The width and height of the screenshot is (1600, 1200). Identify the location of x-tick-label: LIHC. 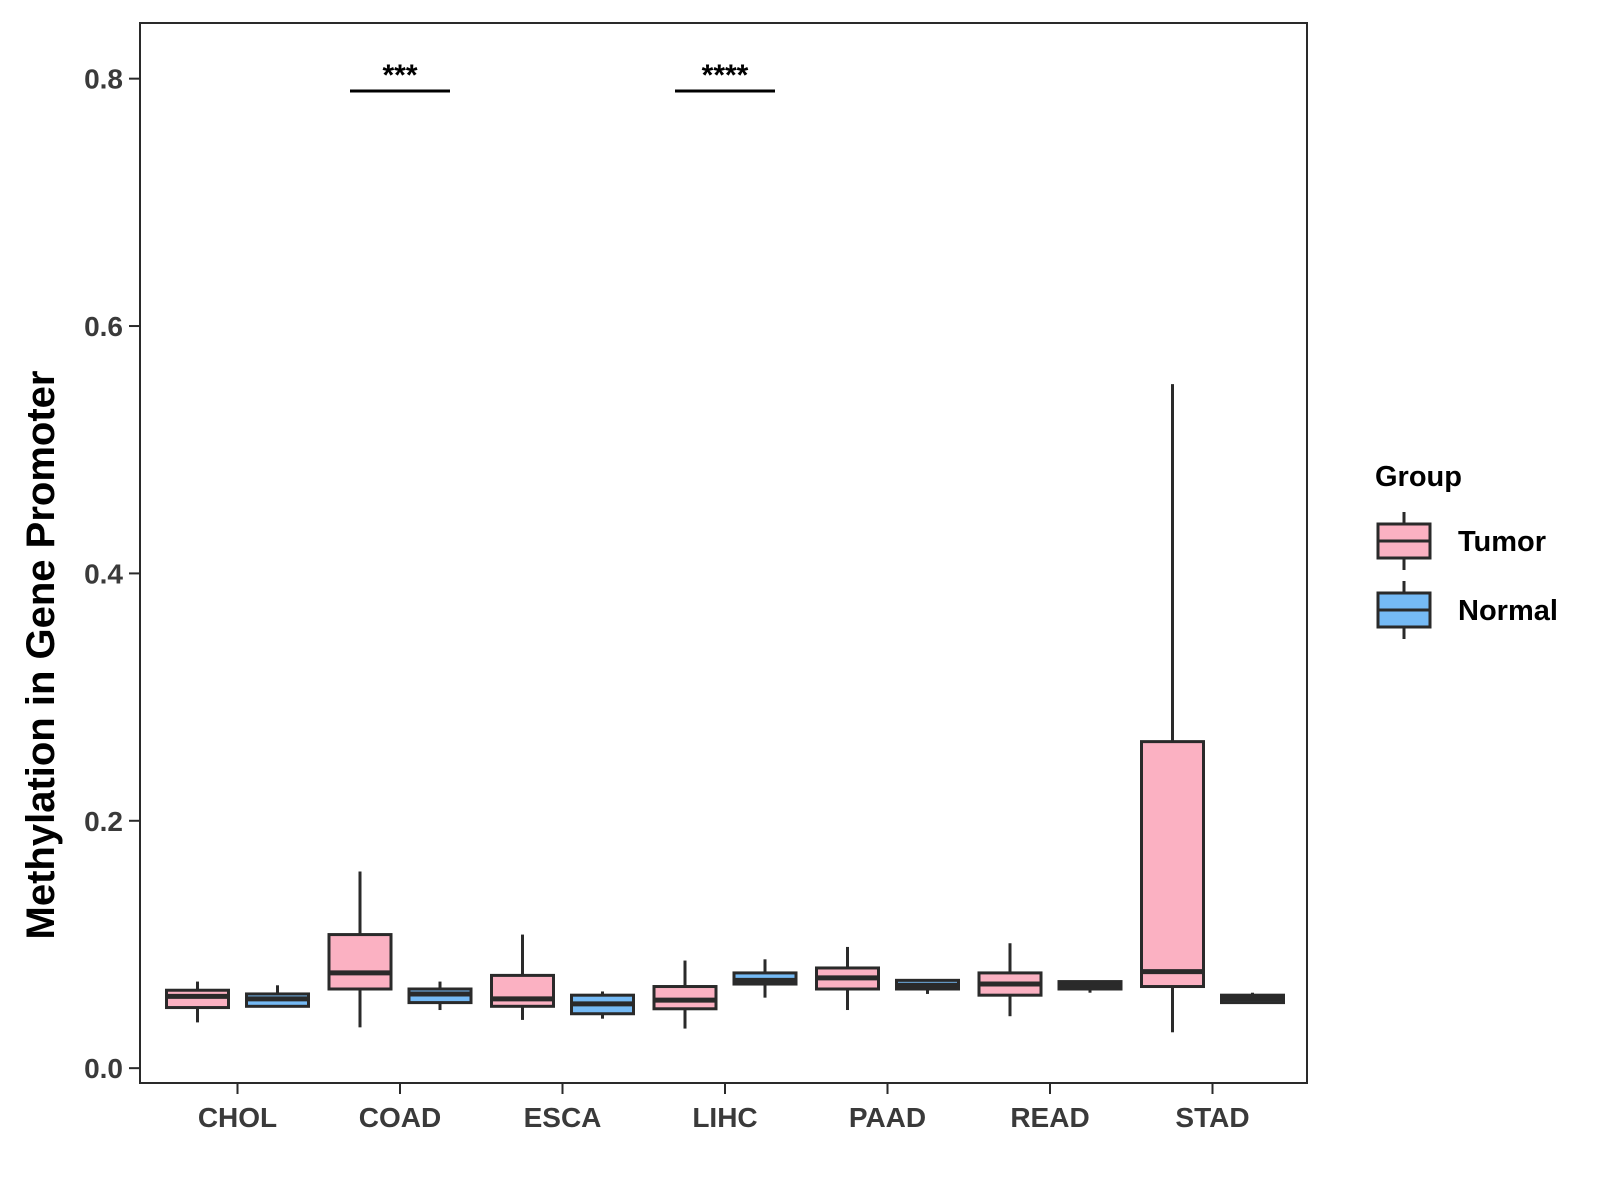
(724, 1117).